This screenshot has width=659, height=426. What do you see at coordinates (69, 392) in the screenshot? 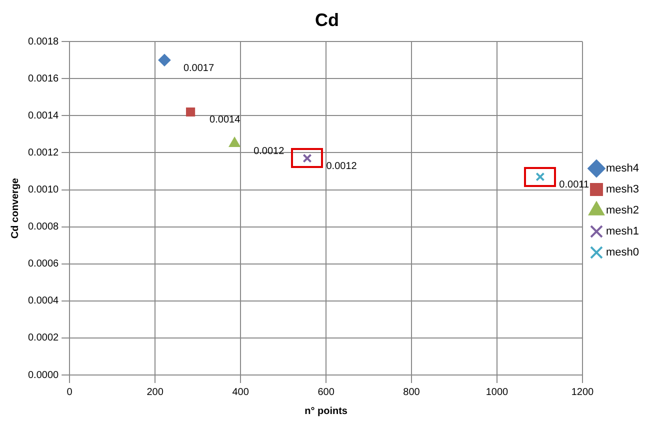
I see `x-tick-label: 0` at bounding box center [69, 392].